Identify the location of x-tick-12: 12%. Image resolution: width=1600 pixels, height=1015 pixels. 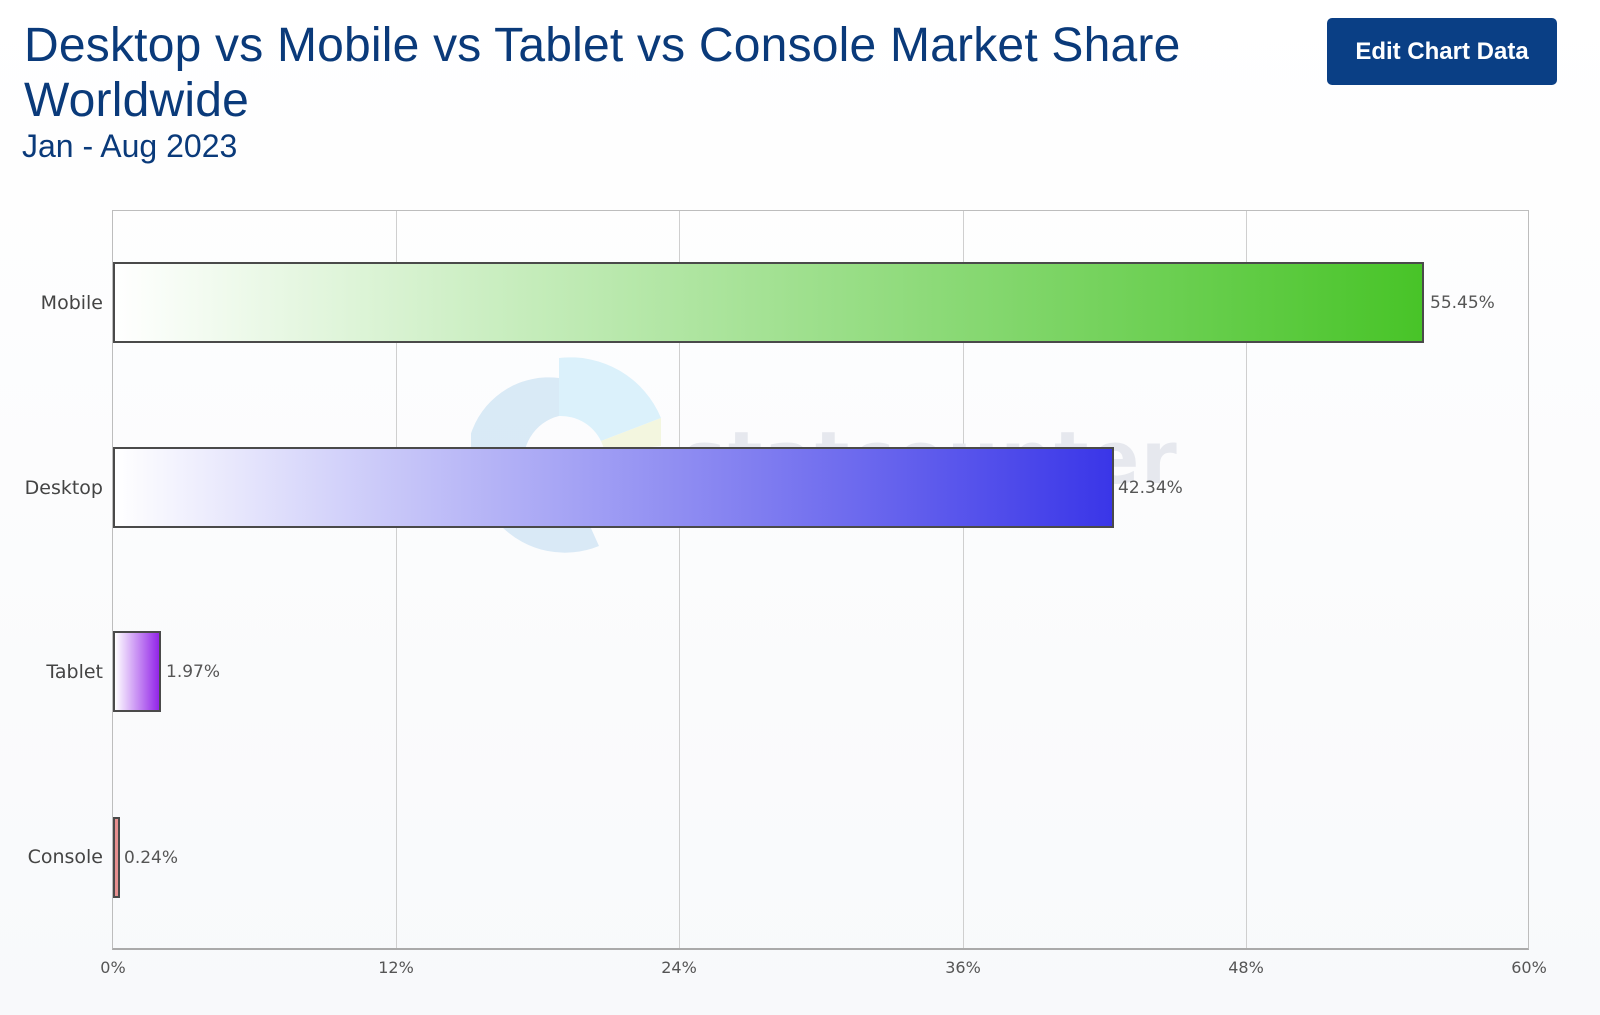
(396, 967).